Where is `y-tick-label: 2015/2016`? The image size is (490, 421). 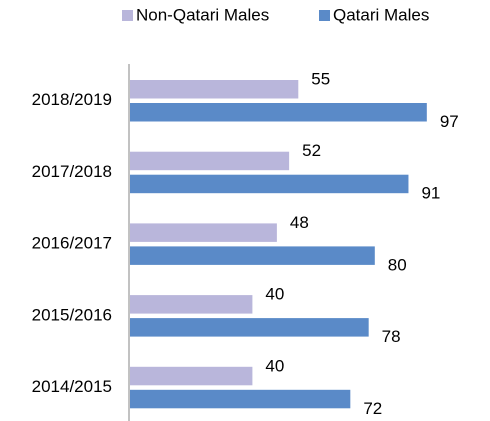 y-tick-label: 2015/2016 is located at coordinates (72, 314).